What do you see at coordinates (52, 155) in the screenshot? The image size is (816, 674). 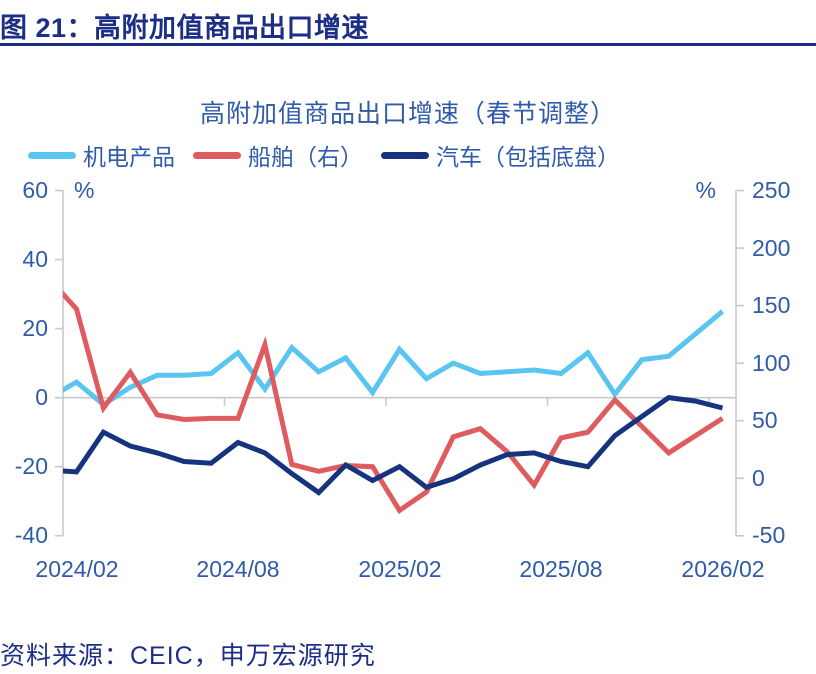 I see `line-swatch-lightblue` at bounding box center [52, 155].